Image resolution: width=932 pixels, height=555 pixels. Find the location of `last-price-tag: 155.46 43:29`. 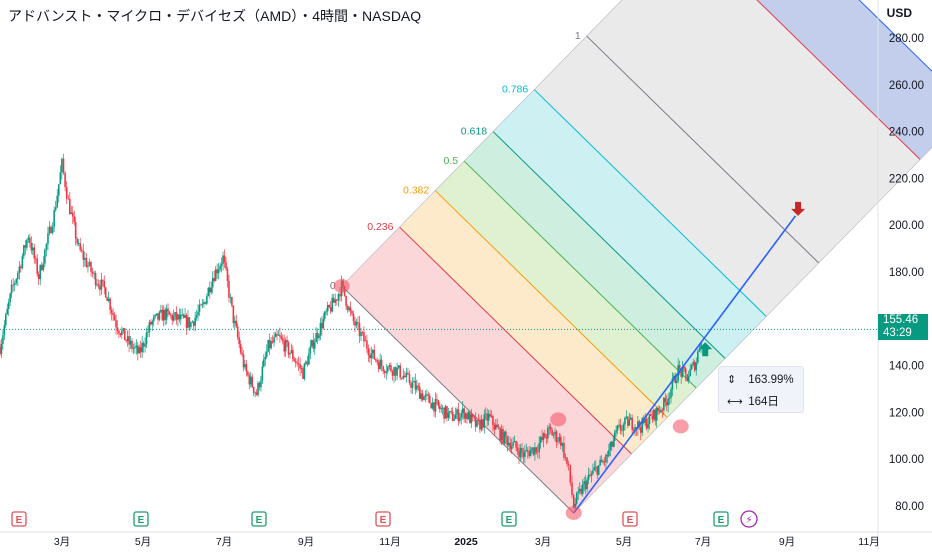

last-price-tag: 155.46 43:29 is located at coordinates (903, 327).